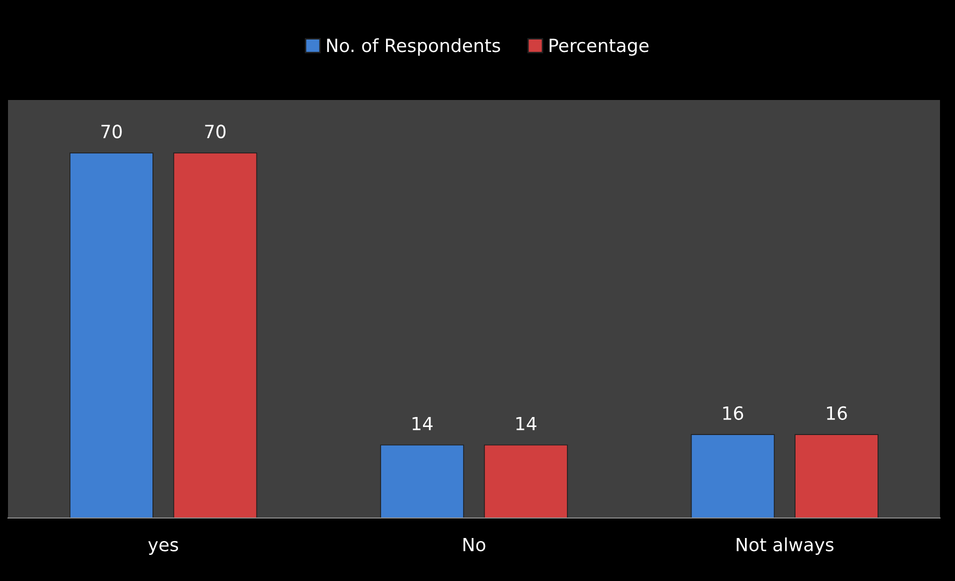  I want to click on x-tick-label: No, so click(474, 545).